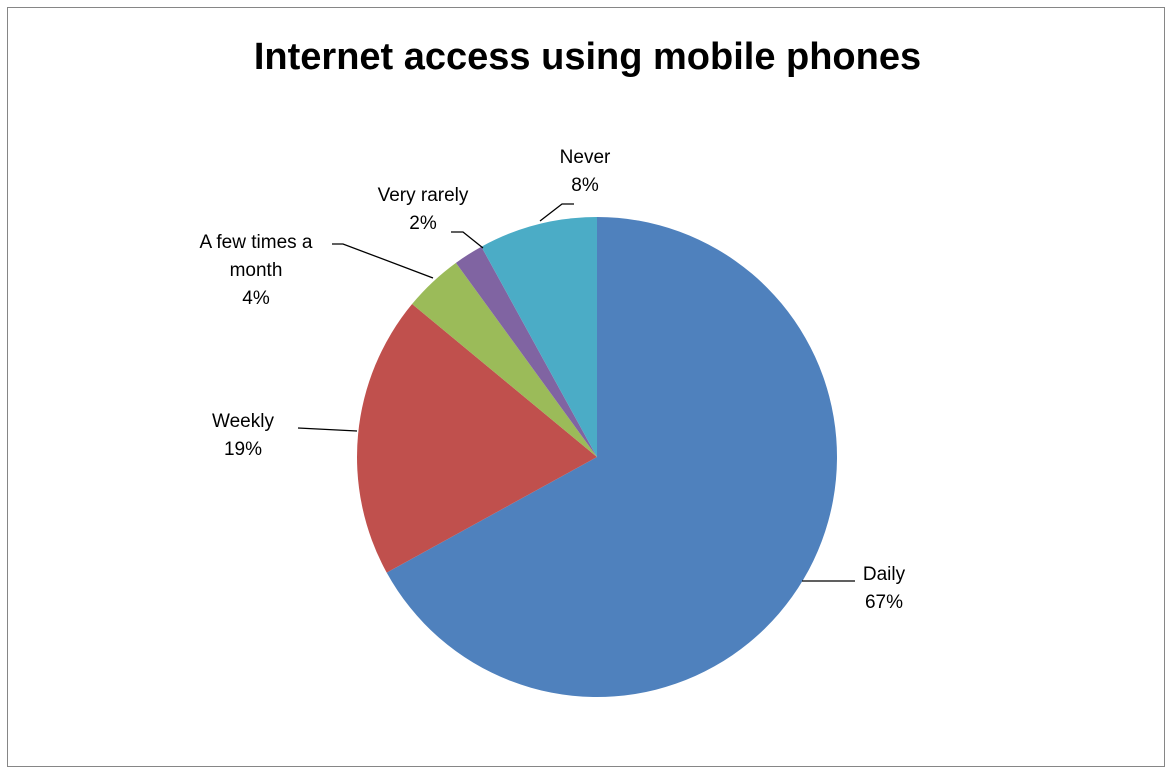 The width and height of the screenshot is (1175, 767). What do you see at coordinates (243, 435) in the screenshot?
I see `data-label-weekly: Weekly 19%` at bounding box center [243, 435].